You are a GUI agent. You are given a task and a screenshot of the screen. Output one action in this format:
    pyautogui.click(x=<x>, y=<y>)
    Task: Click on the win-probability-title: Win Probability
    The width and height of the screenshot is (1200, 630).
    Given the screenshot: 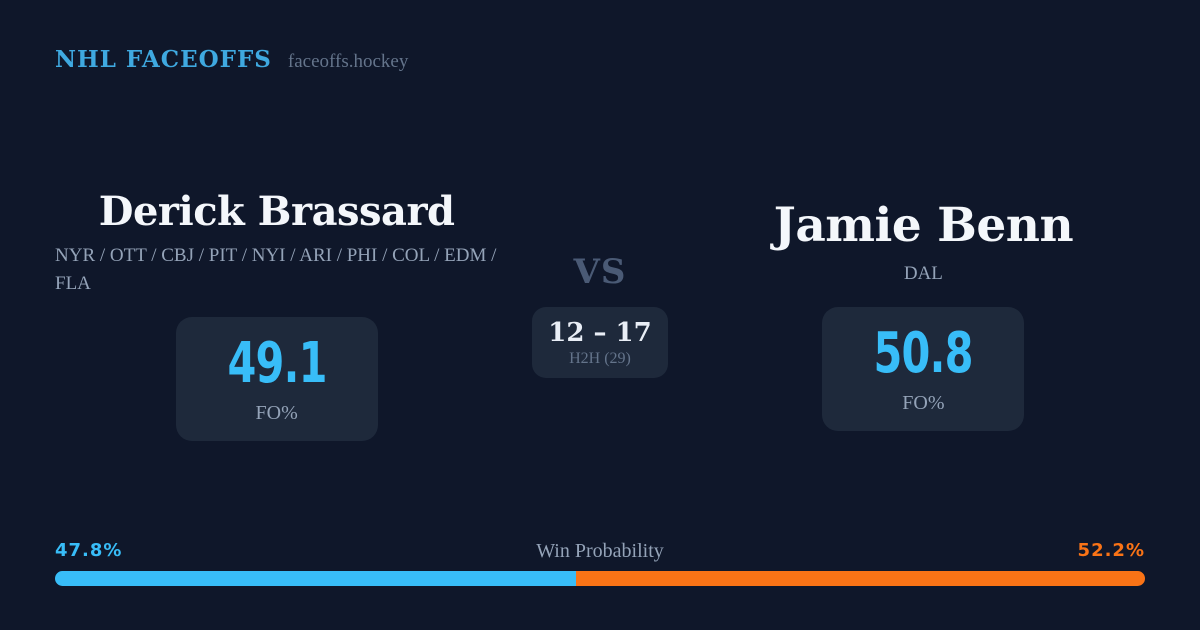 What is the action you would take?
    pyautogui.click(x=600, y=551)
    